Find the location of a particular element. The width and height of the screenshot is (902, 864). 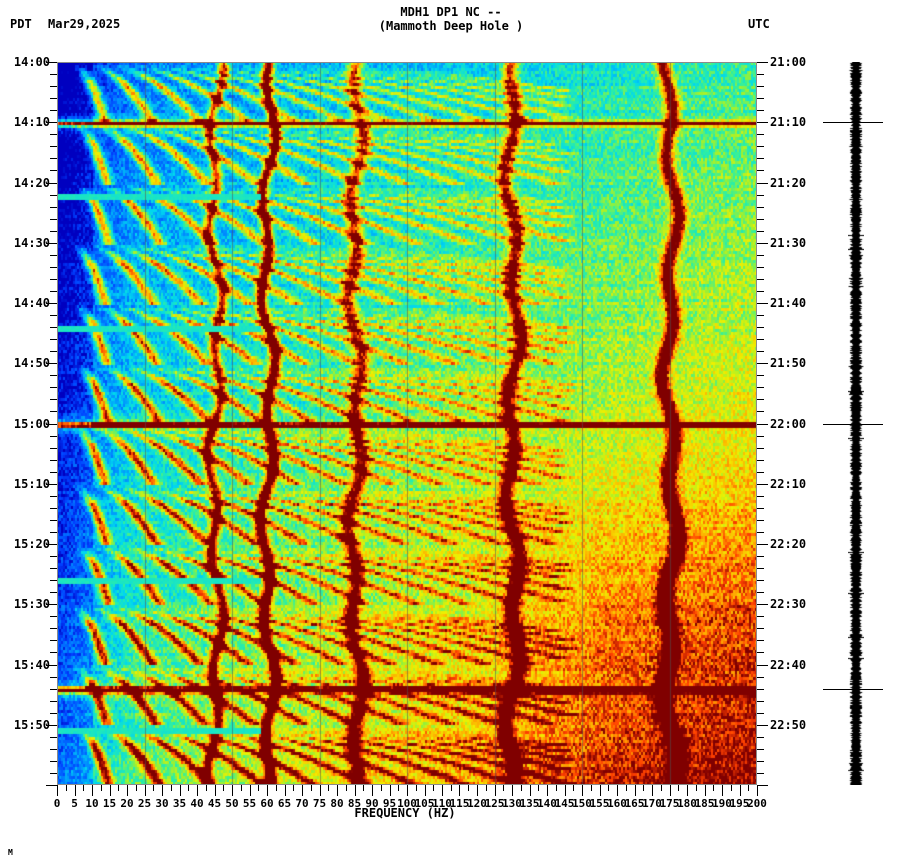

frequency-label: 40 is located at coordinates (197, 803).